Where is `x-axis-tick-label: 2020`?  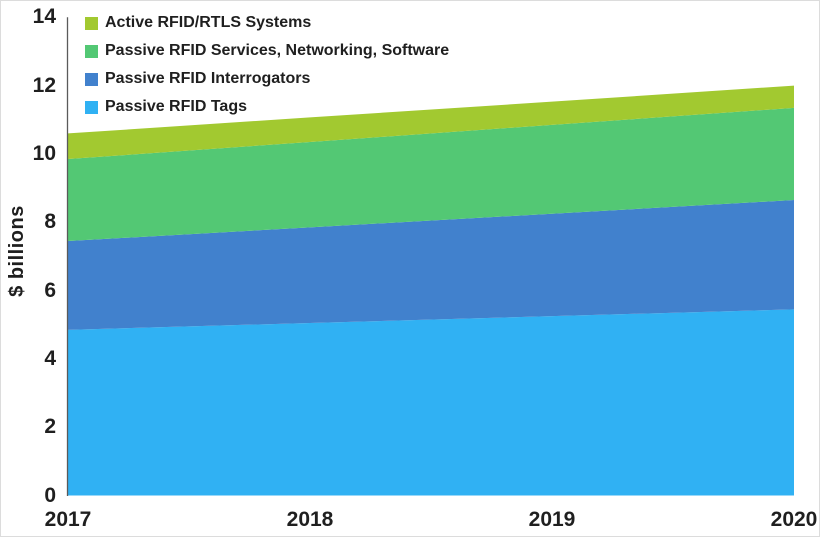 x-axis-tick-label: 2020 is located at coordinates (794, 519).